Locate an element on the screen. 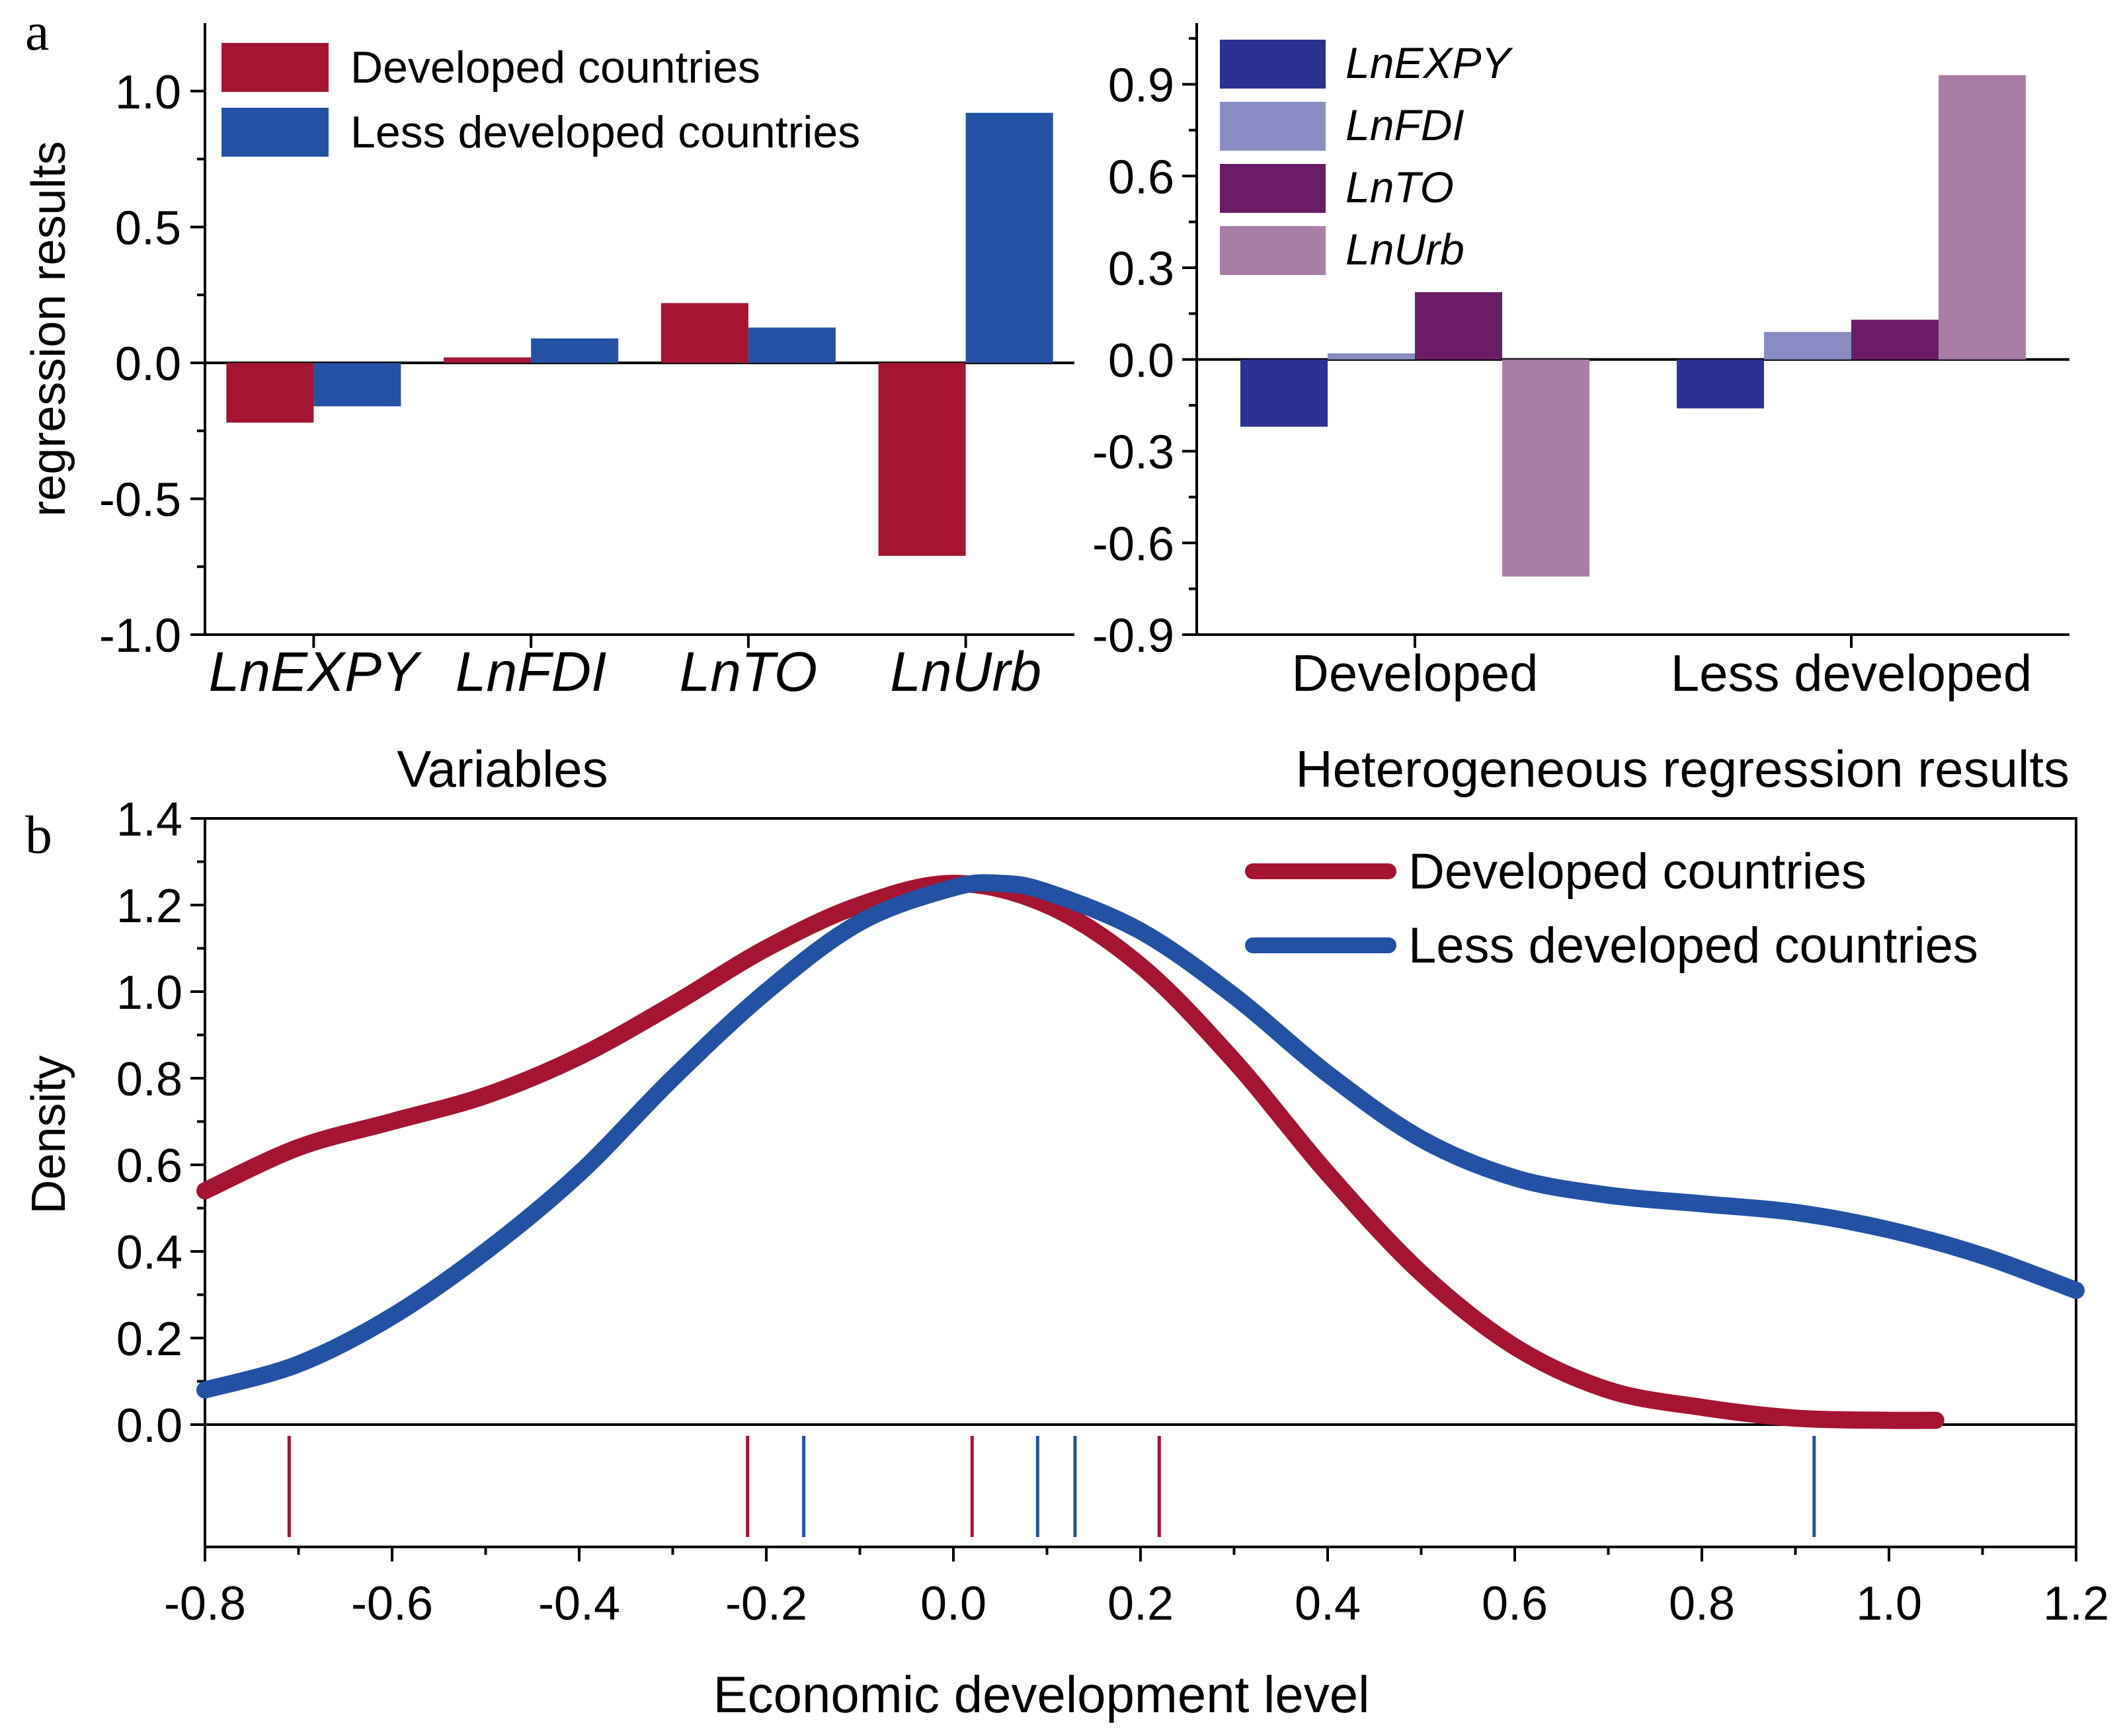 This screenshot has height=1736, width=2127. bar-developed-countries-lnto is located at coordinates (704, 333).